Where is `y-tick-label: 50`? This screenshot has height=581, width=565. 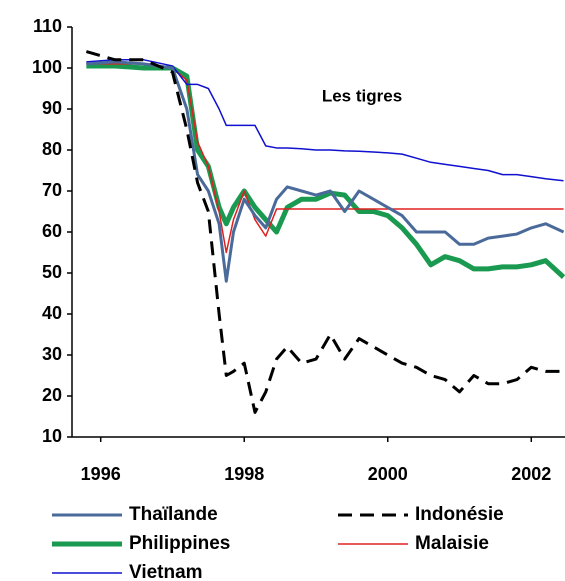
y-tick-label: 50 is located at coordinates (52, 272).